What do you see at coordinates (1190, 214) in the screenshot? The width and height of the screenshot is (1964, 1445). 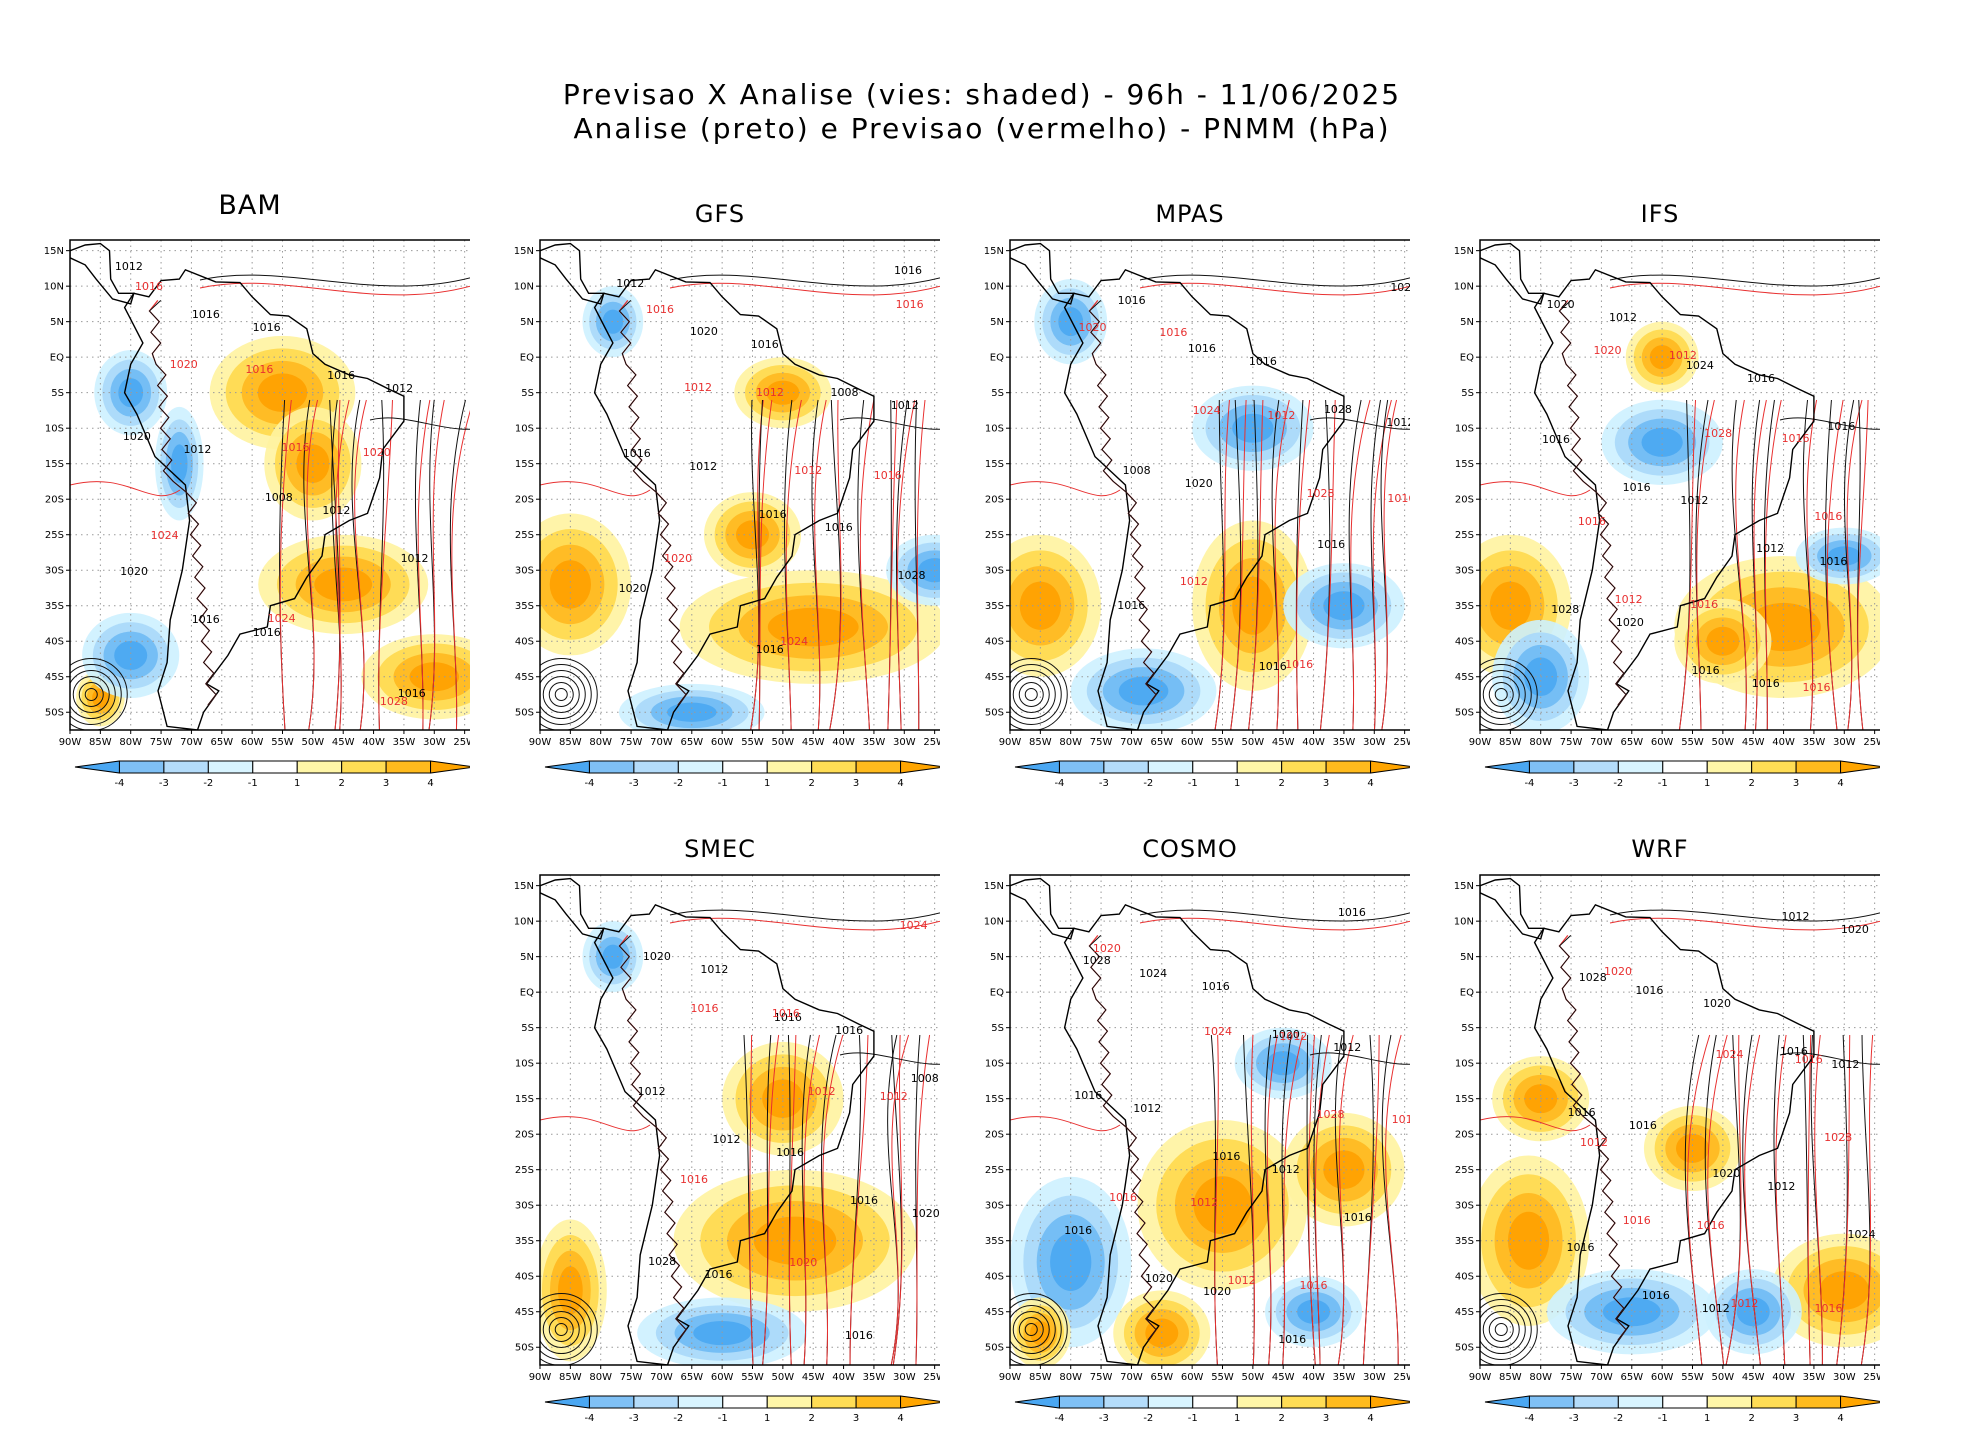 I see `panel-title: MPAS` at bounding box center [1190, 214].